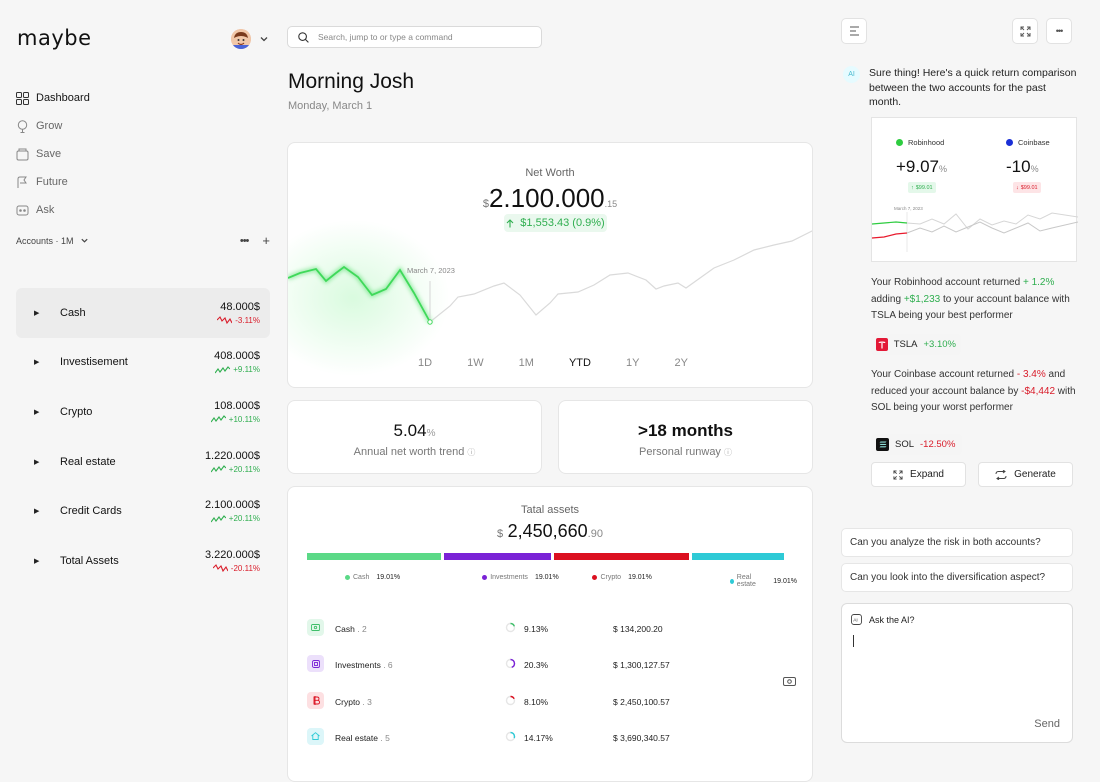  I want to click on send-button: Send, so click(1047, 724).